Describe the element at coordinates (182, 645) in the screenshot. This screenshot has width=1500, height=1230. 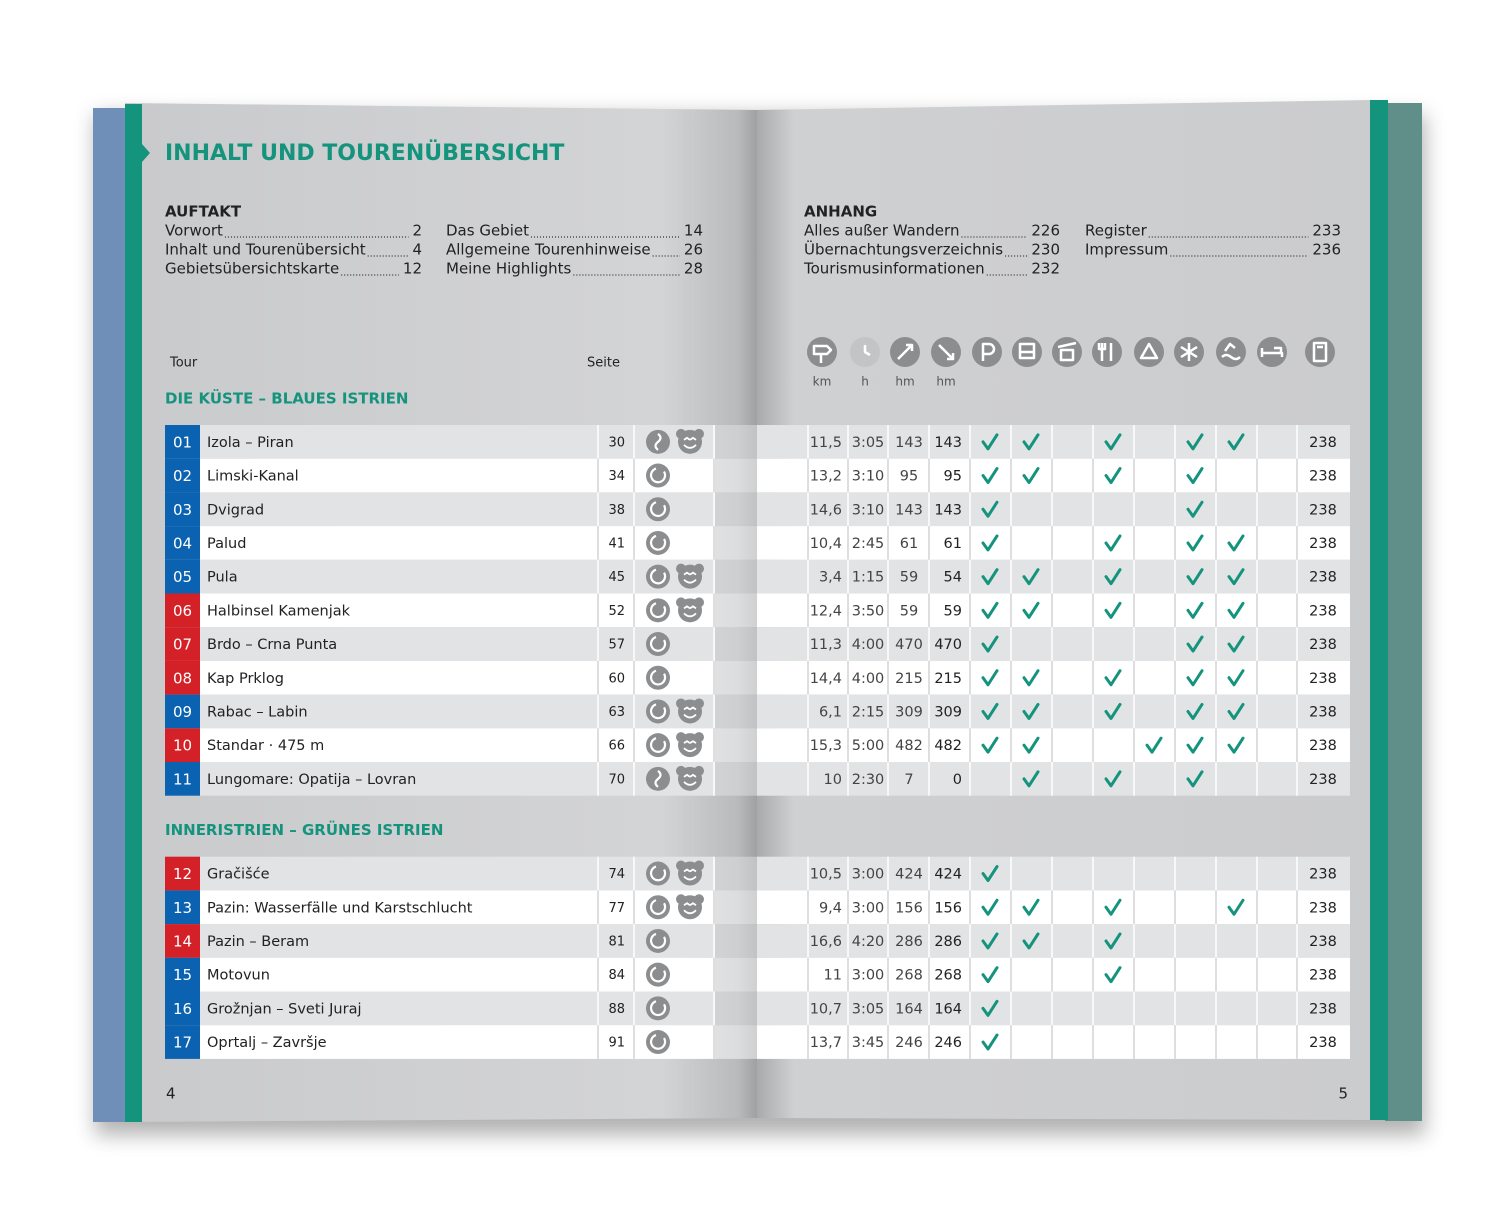
I see `tour-number: 07` at that location.